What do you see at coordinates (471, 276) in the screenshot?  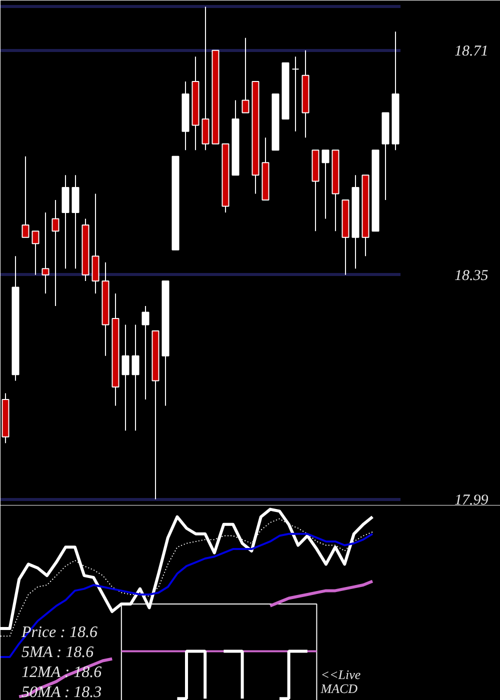 I see `y-tick-label: 18.35` at bounding box center [471, 276].